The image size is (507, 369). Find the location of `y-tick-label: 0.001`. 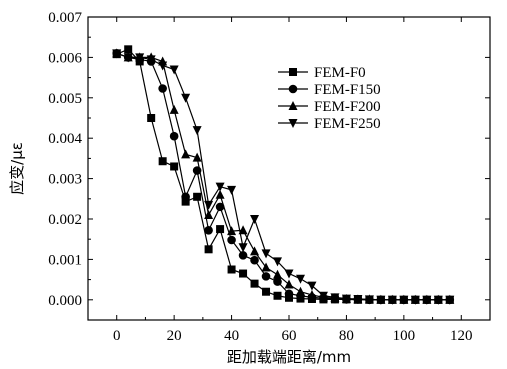

y-tick-label: 0.001 is located at coordinates (65, 260).